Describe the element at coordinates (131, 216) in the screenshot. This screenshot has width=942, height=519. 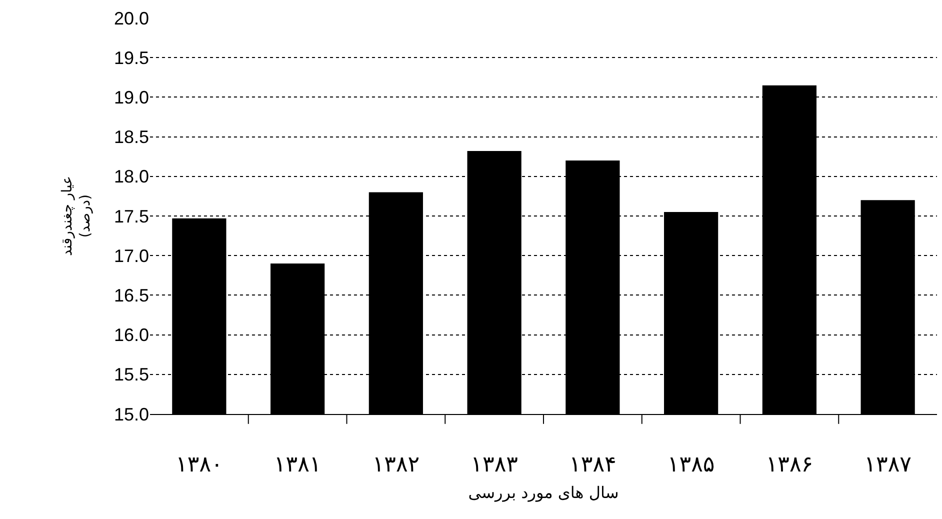
I see `y-tick-label: 17.5` at that location.